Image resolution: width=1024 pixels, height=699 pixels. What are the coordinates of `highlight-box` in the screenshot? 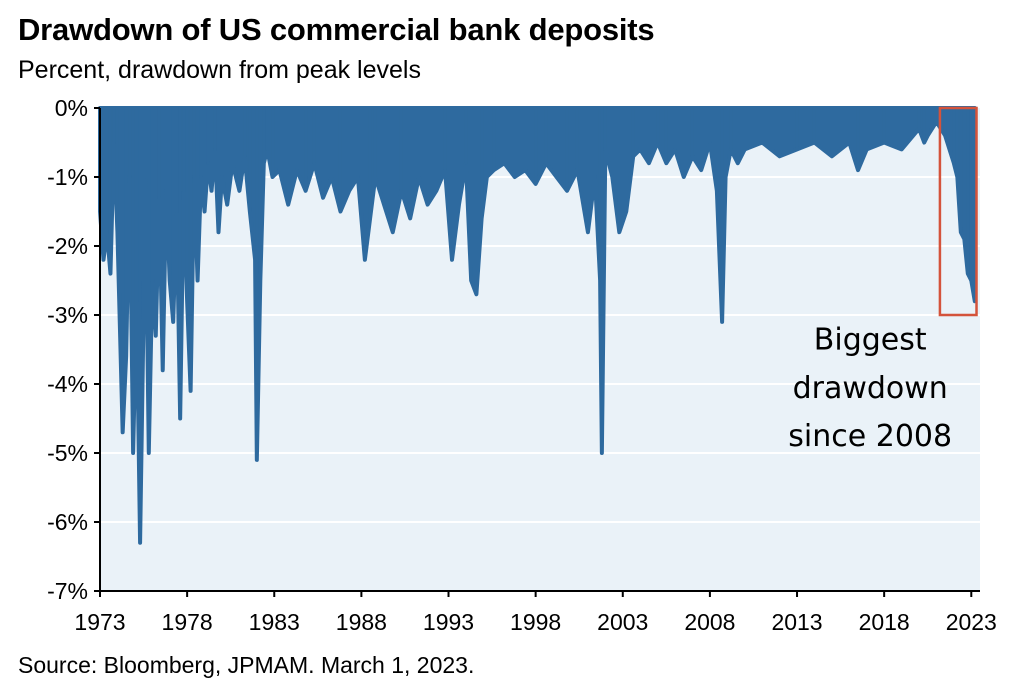 It's located at (958, 211).